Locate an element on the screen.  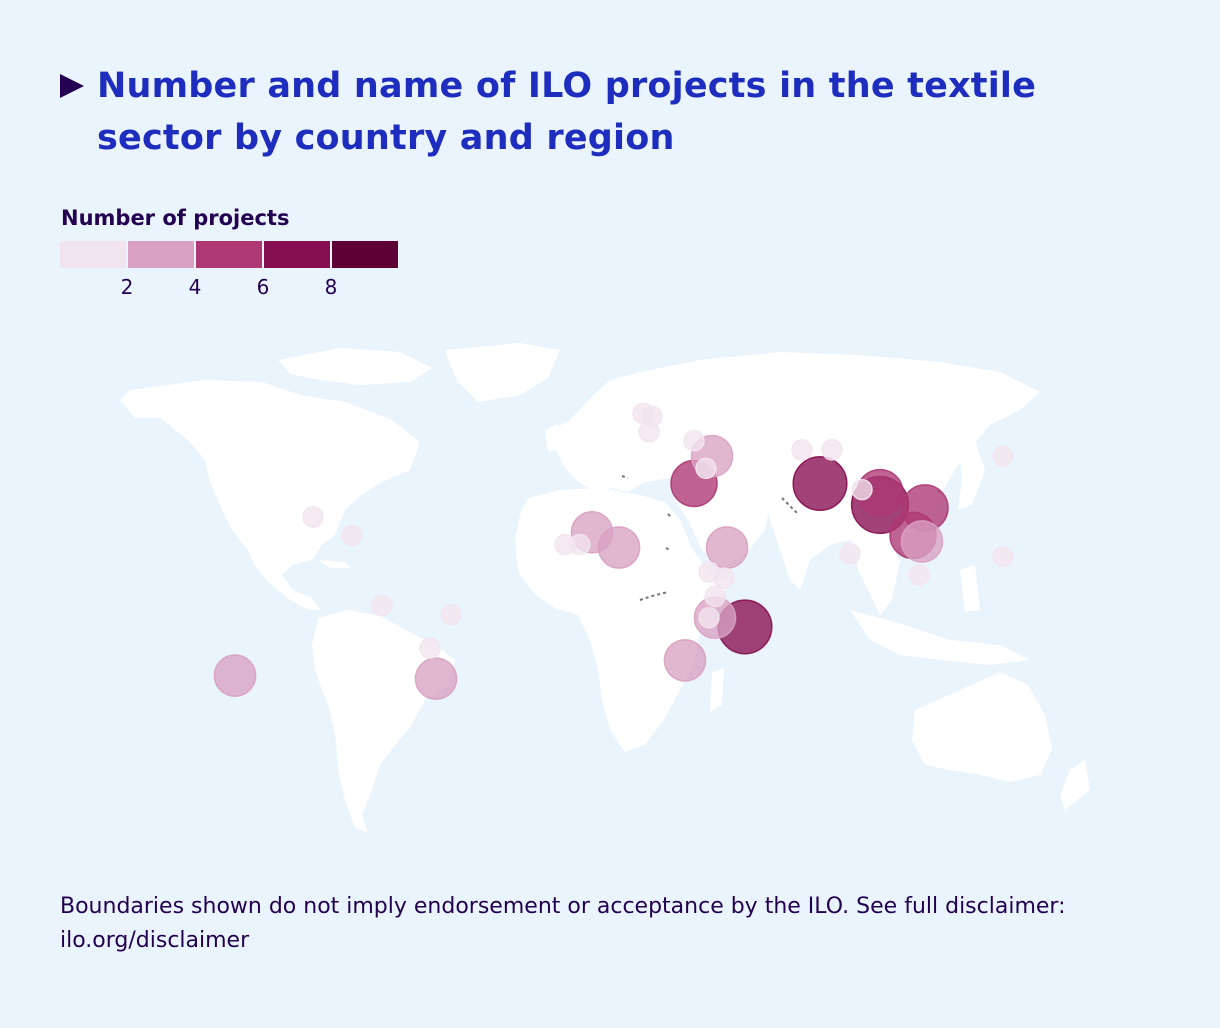
disputed-border-sudan is located at coordinates (654, 596).